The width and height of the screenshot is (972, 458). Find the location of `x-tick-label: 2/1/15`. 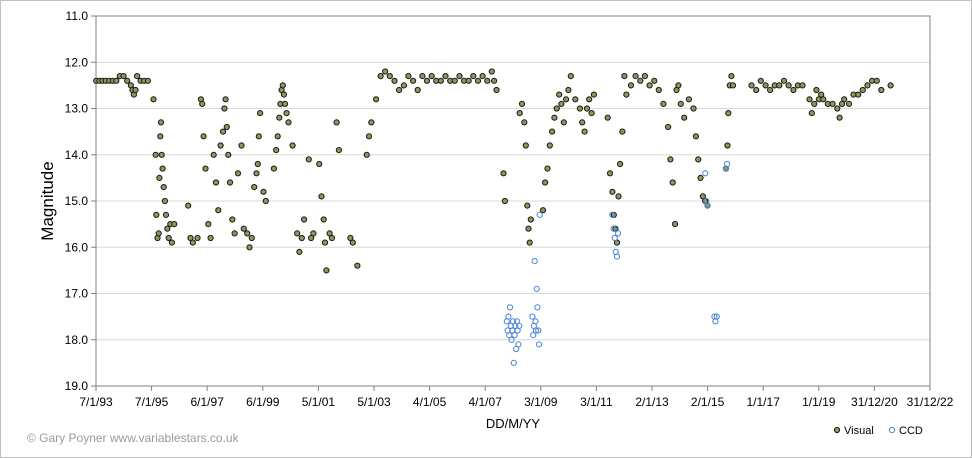

x-tick-label: 2/1/15 is located at coordinates (708, 402).